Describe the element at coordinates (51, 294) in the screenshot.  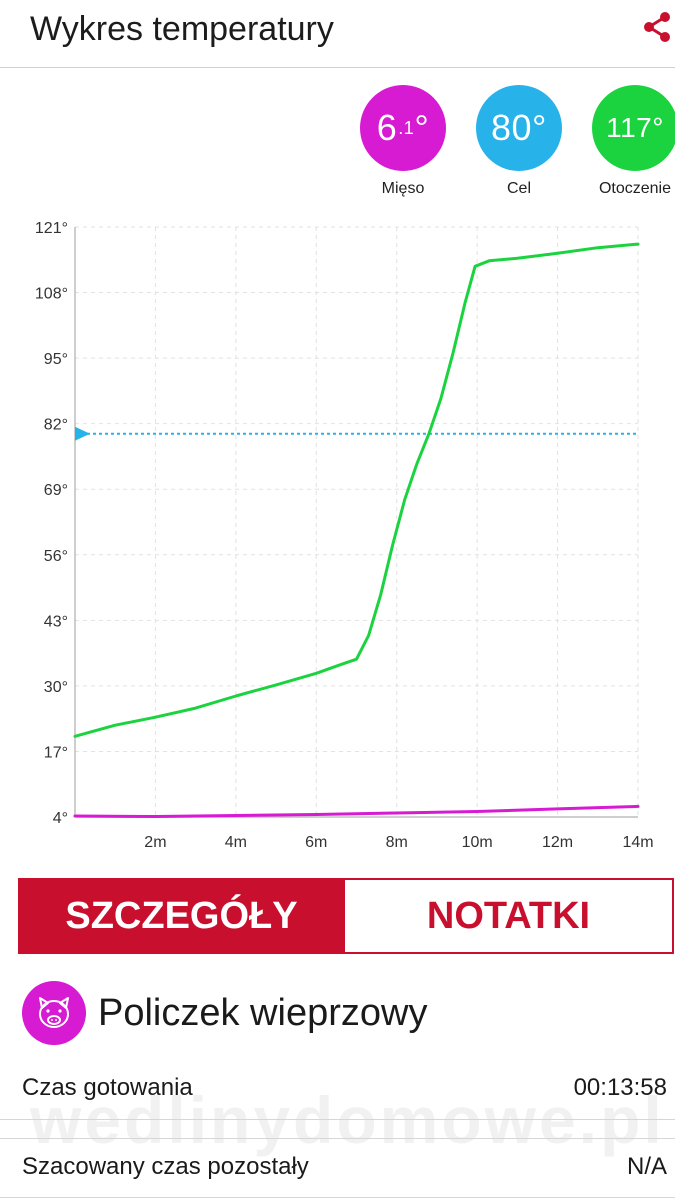
I see `y-tick-label: 108°` at that location.